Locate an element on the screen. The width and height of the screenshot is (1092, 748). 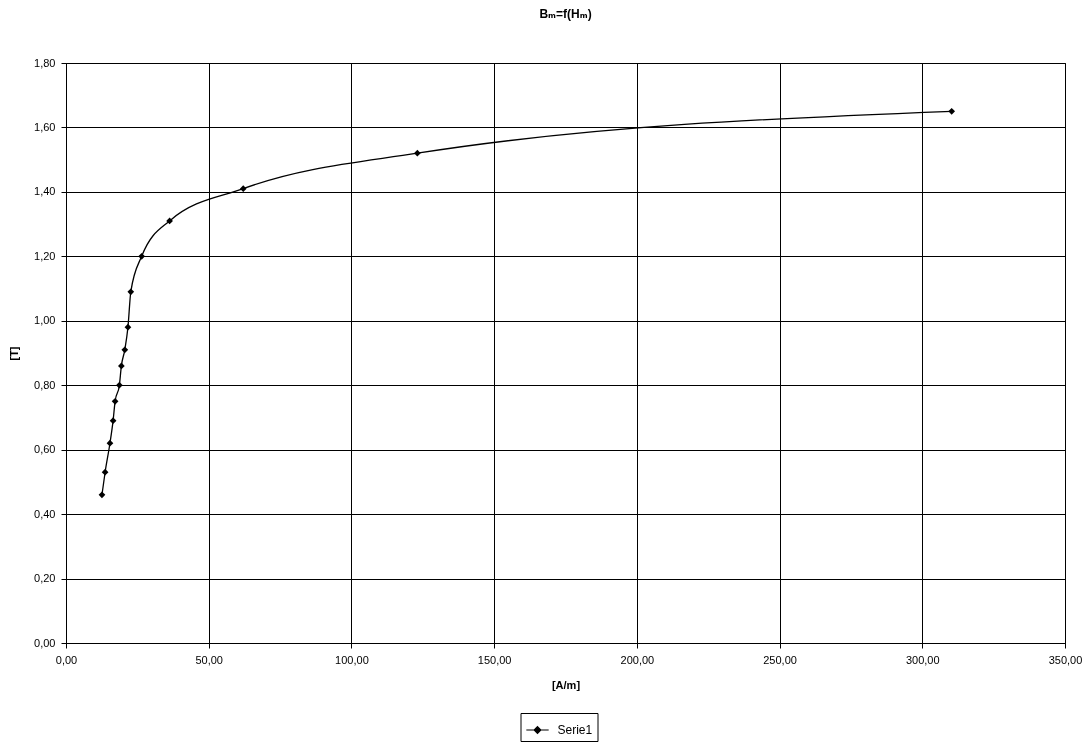
y-tick-label: 0,20 is located at coordinates (45, 578).